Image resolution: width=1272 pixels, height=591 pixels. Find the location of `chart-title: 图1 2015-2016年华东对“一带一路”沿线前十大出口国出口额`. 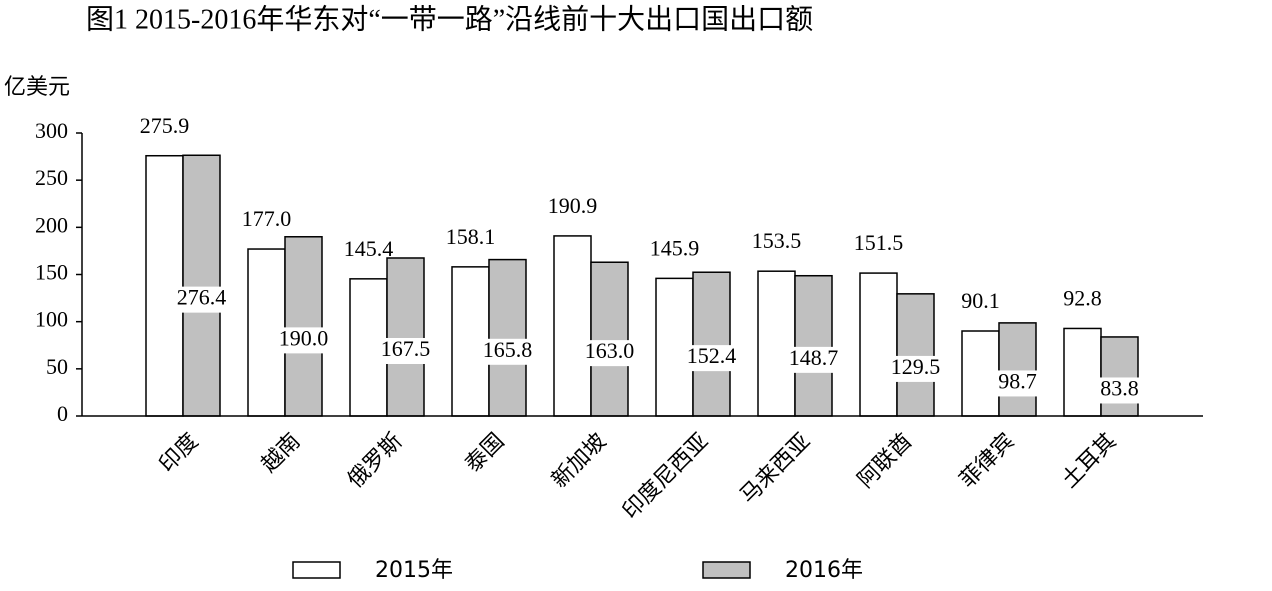

chart-title: 图1 2015-2016年华东对“一带一路”沿线前十大出口国出口额 is located at coordinates (449, 19).